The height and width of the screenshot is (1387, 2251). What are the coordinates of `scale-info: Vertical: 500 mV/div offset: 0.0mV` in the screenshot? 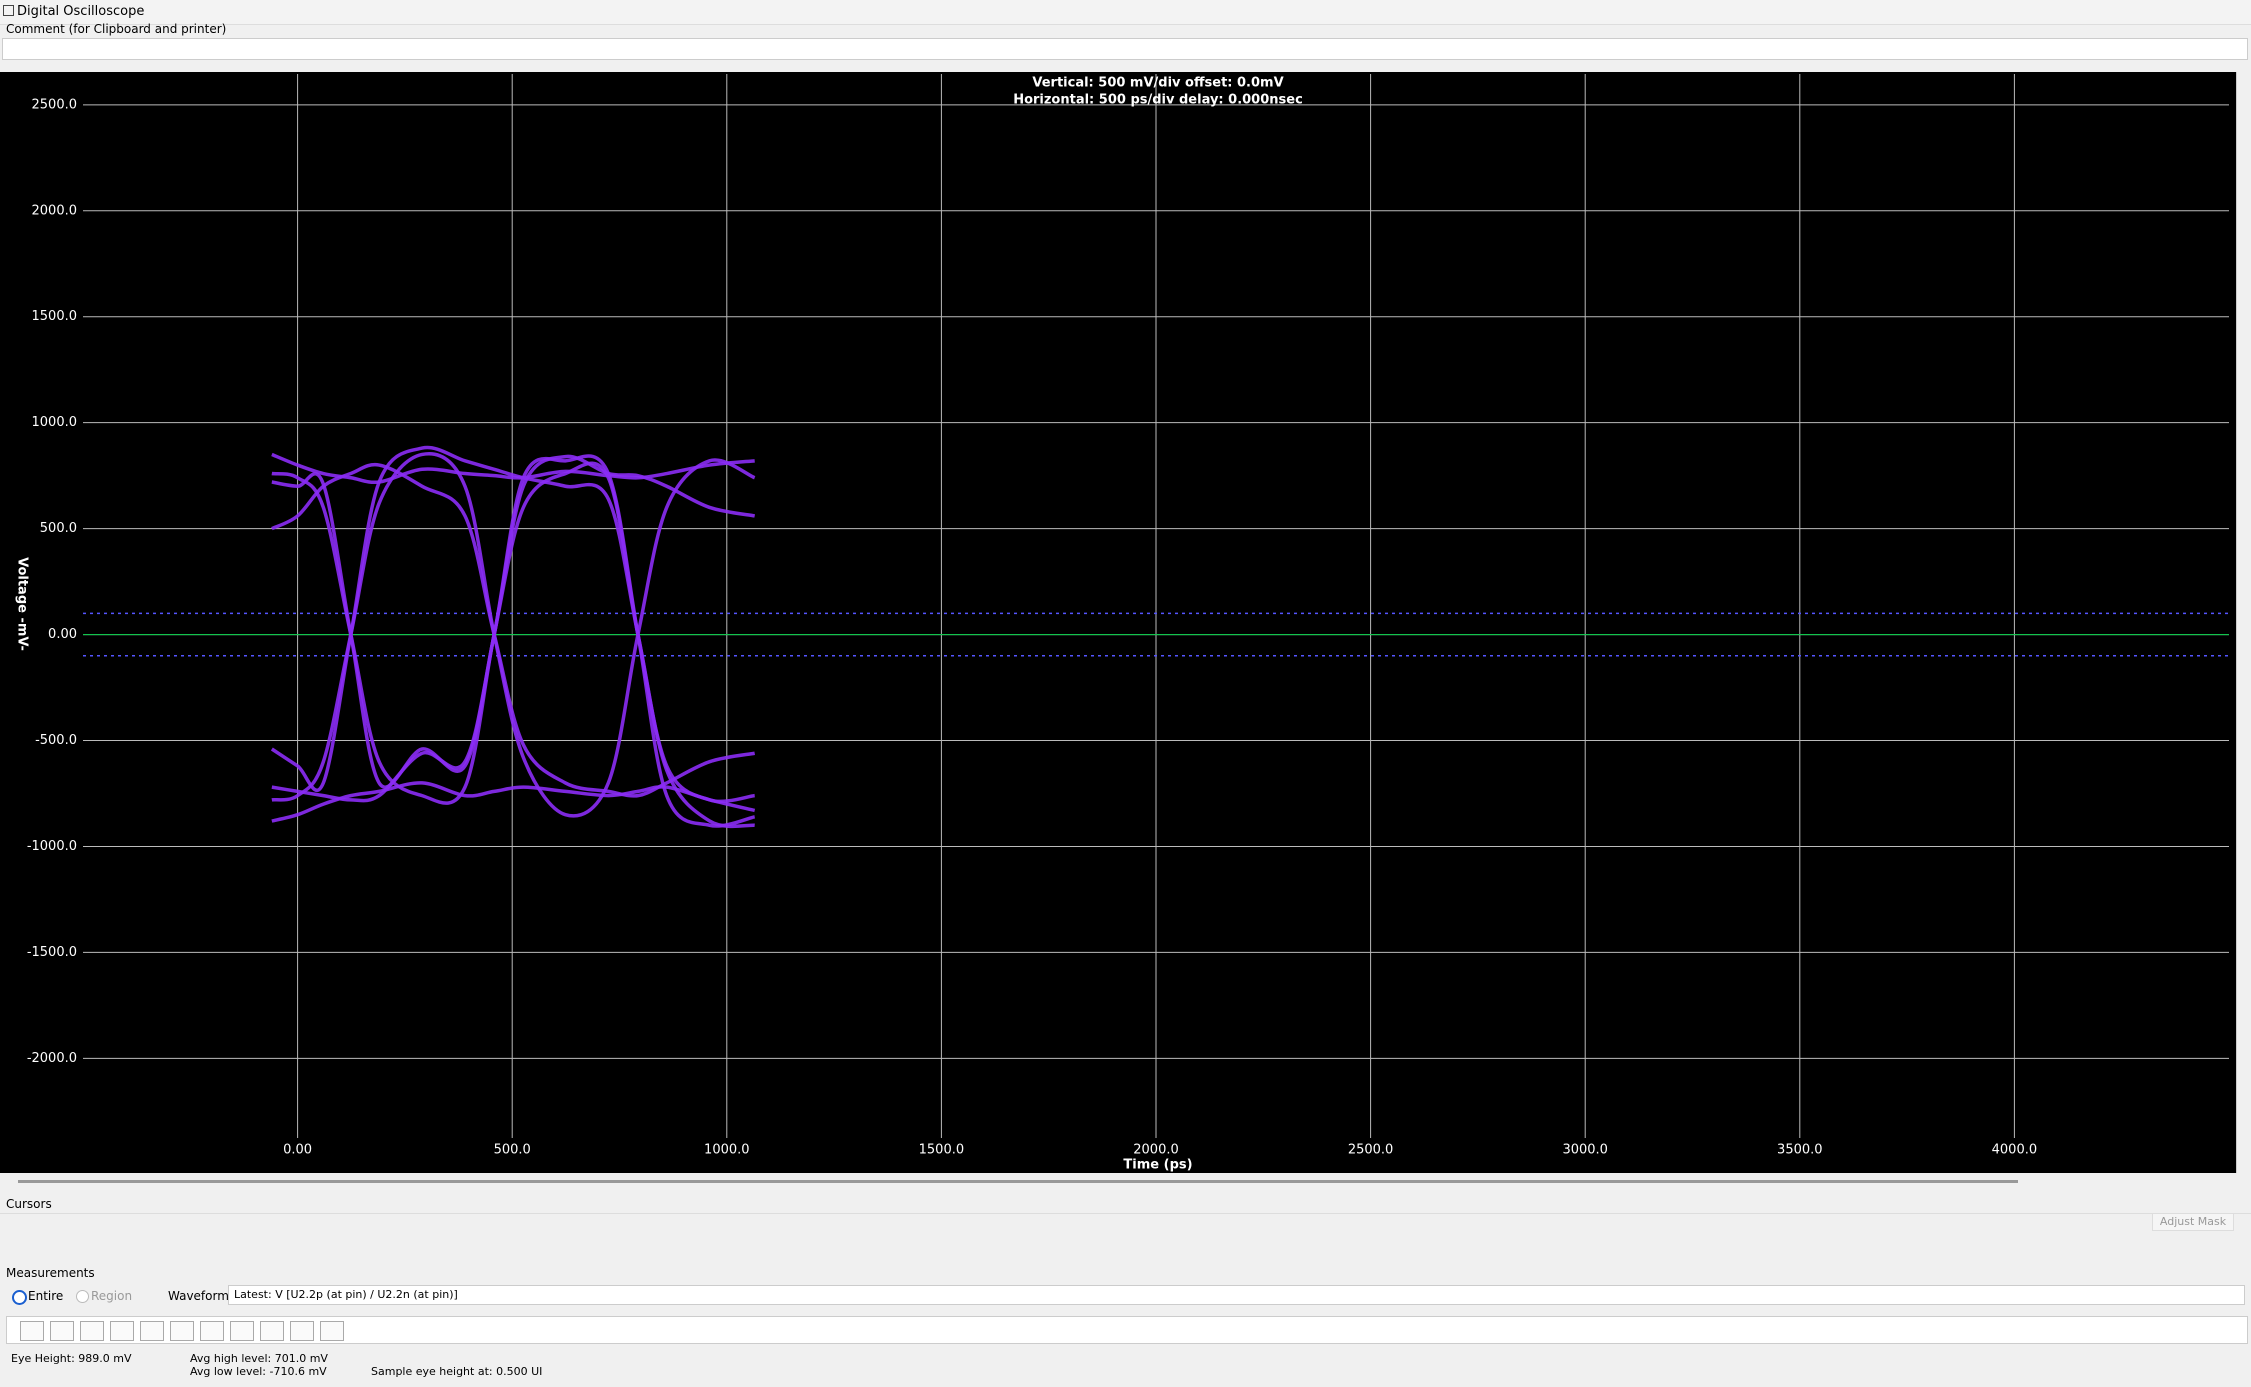 It's located at (1157, 83).